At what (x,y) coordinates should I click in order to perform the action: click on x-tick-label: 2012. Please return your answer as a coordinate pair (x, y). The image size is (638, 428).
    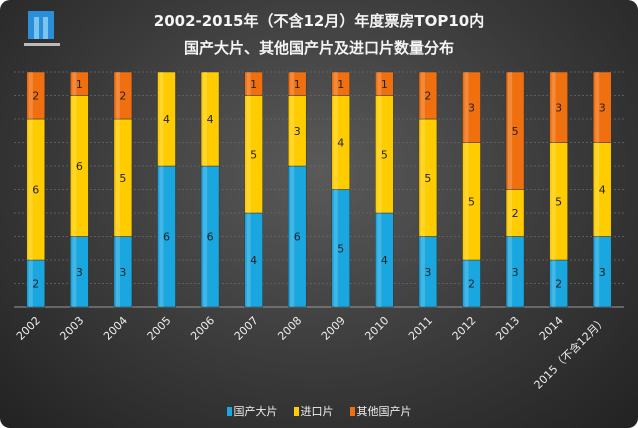
    Looking at the image, I should click on (464, 328).